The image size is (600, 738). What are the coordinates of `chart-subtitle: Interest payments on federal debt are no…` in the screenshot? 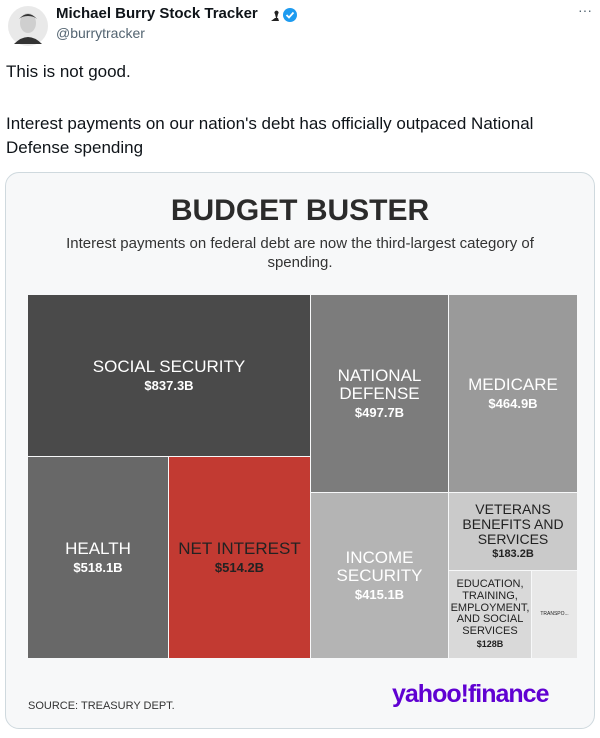 It's located at (300, 253).